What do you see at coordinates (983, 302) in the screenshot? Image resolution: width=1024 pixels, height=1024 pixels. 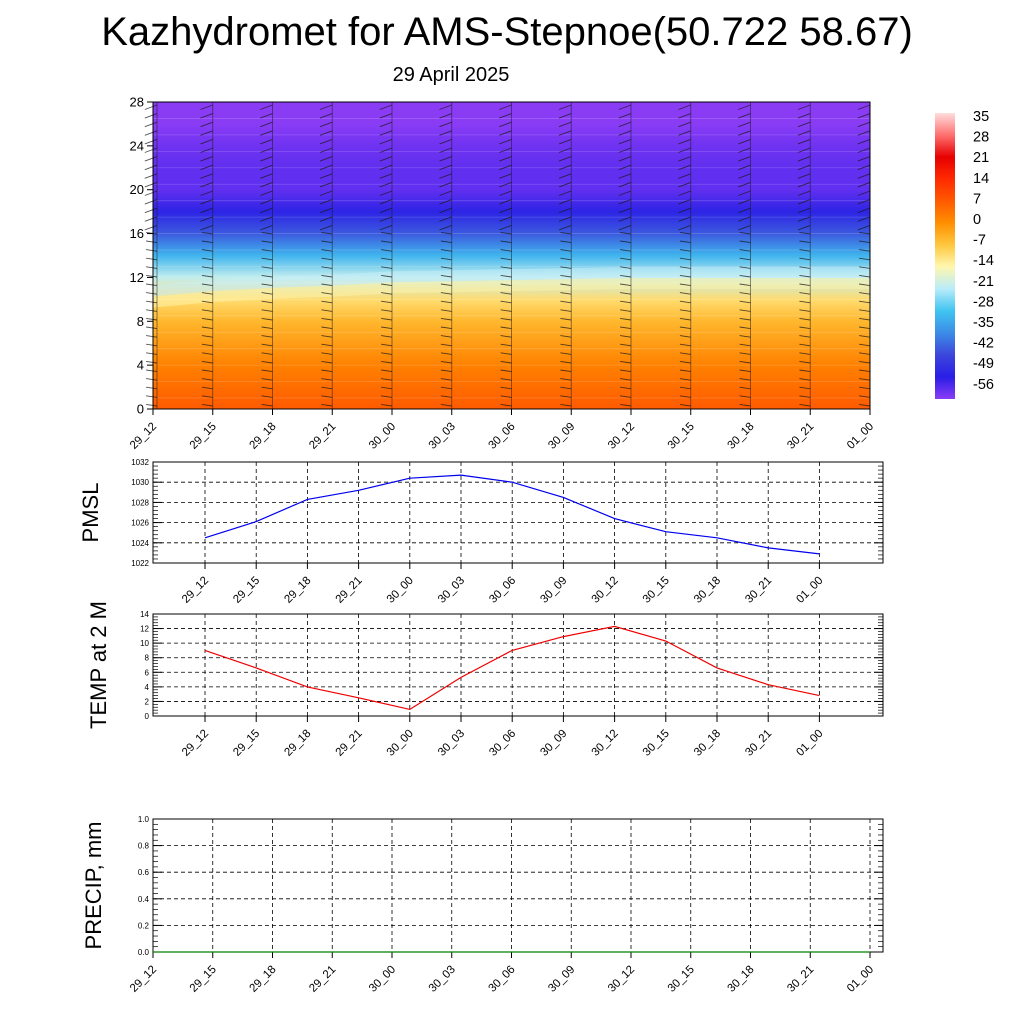 I see `colorbar-label: -28` at bounding box center [983, 302].